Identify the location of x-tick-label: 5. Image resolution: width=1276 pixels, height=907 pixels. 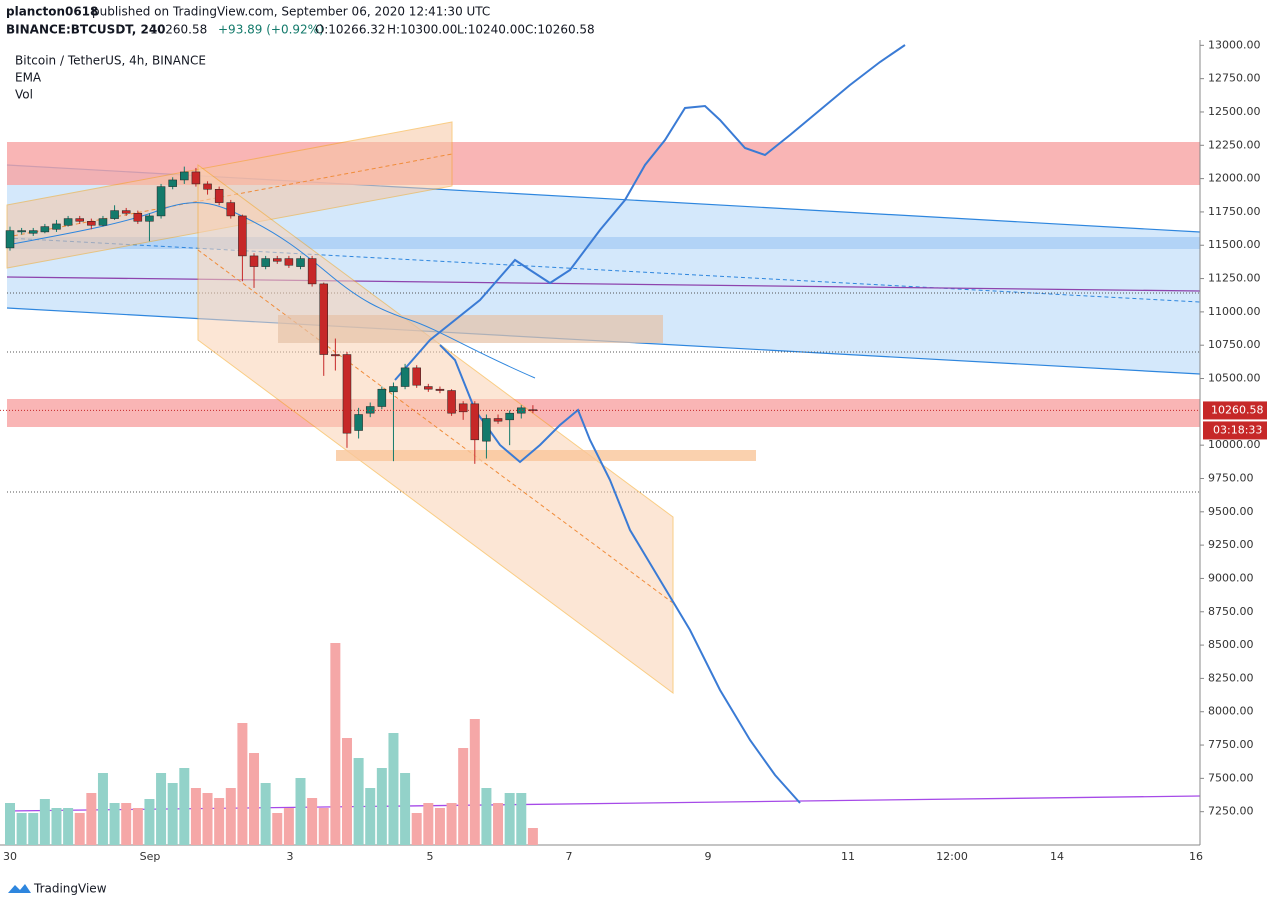
(430, 856).